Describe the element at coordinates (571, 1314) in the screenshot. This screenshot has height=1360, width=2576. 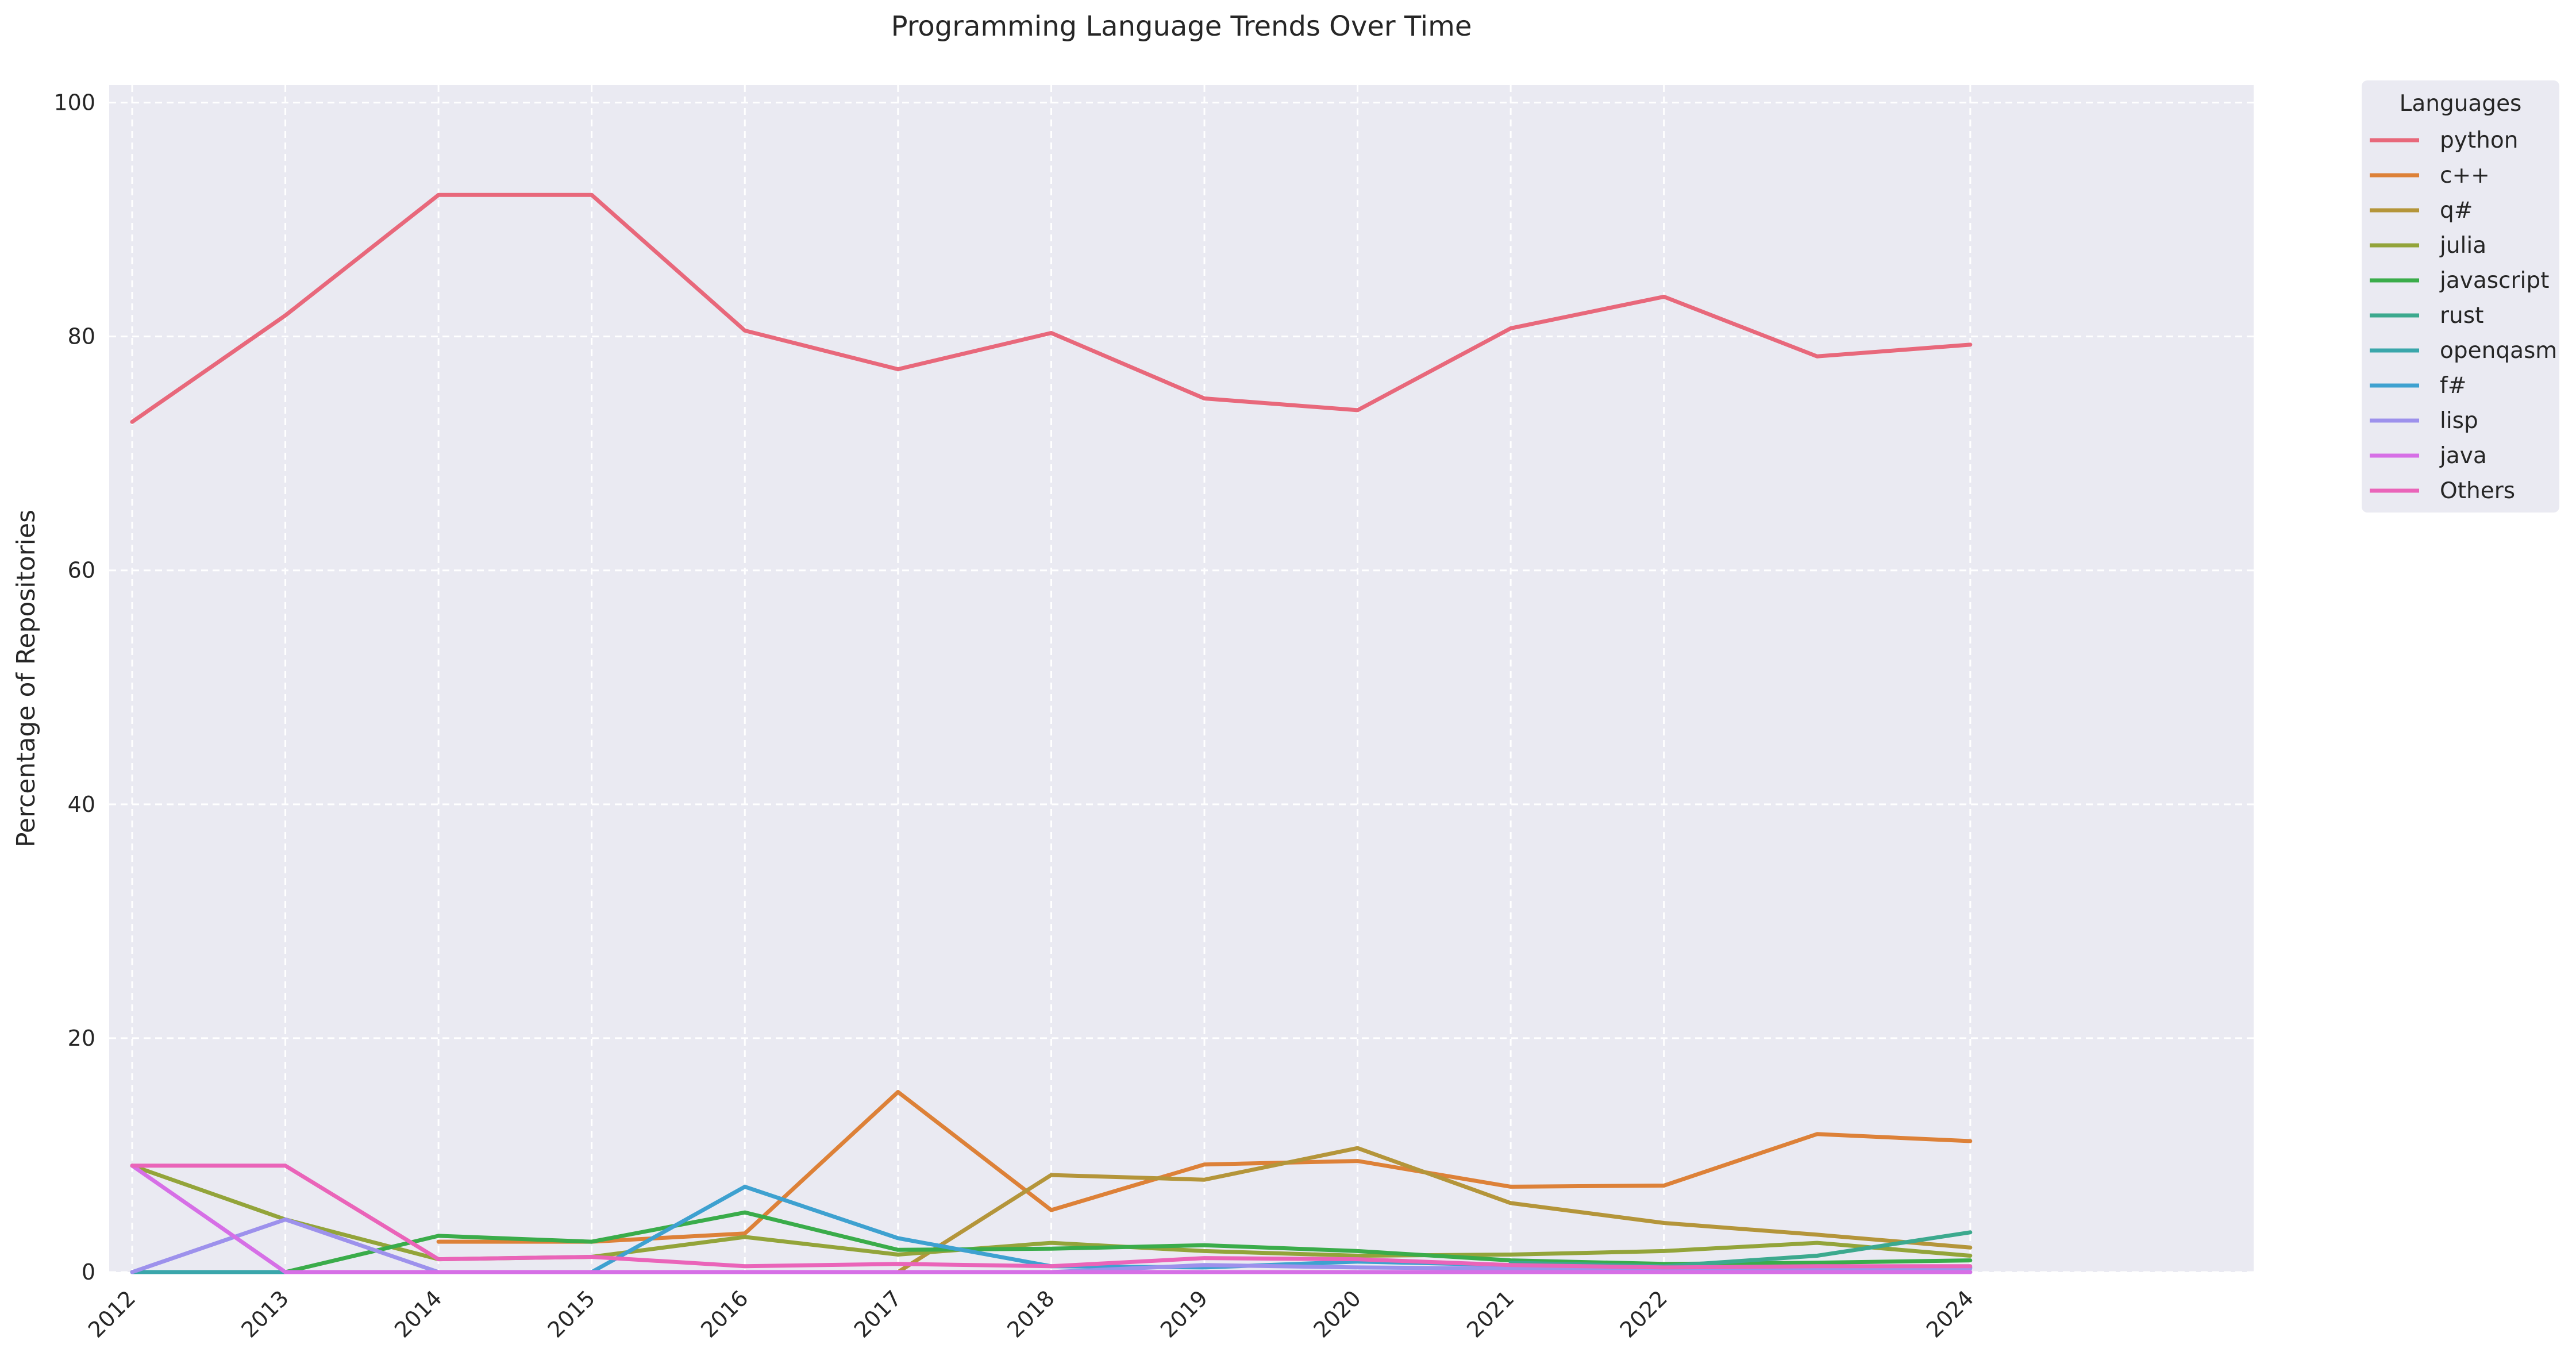
I see `x-tick-label: 2015` at that location.